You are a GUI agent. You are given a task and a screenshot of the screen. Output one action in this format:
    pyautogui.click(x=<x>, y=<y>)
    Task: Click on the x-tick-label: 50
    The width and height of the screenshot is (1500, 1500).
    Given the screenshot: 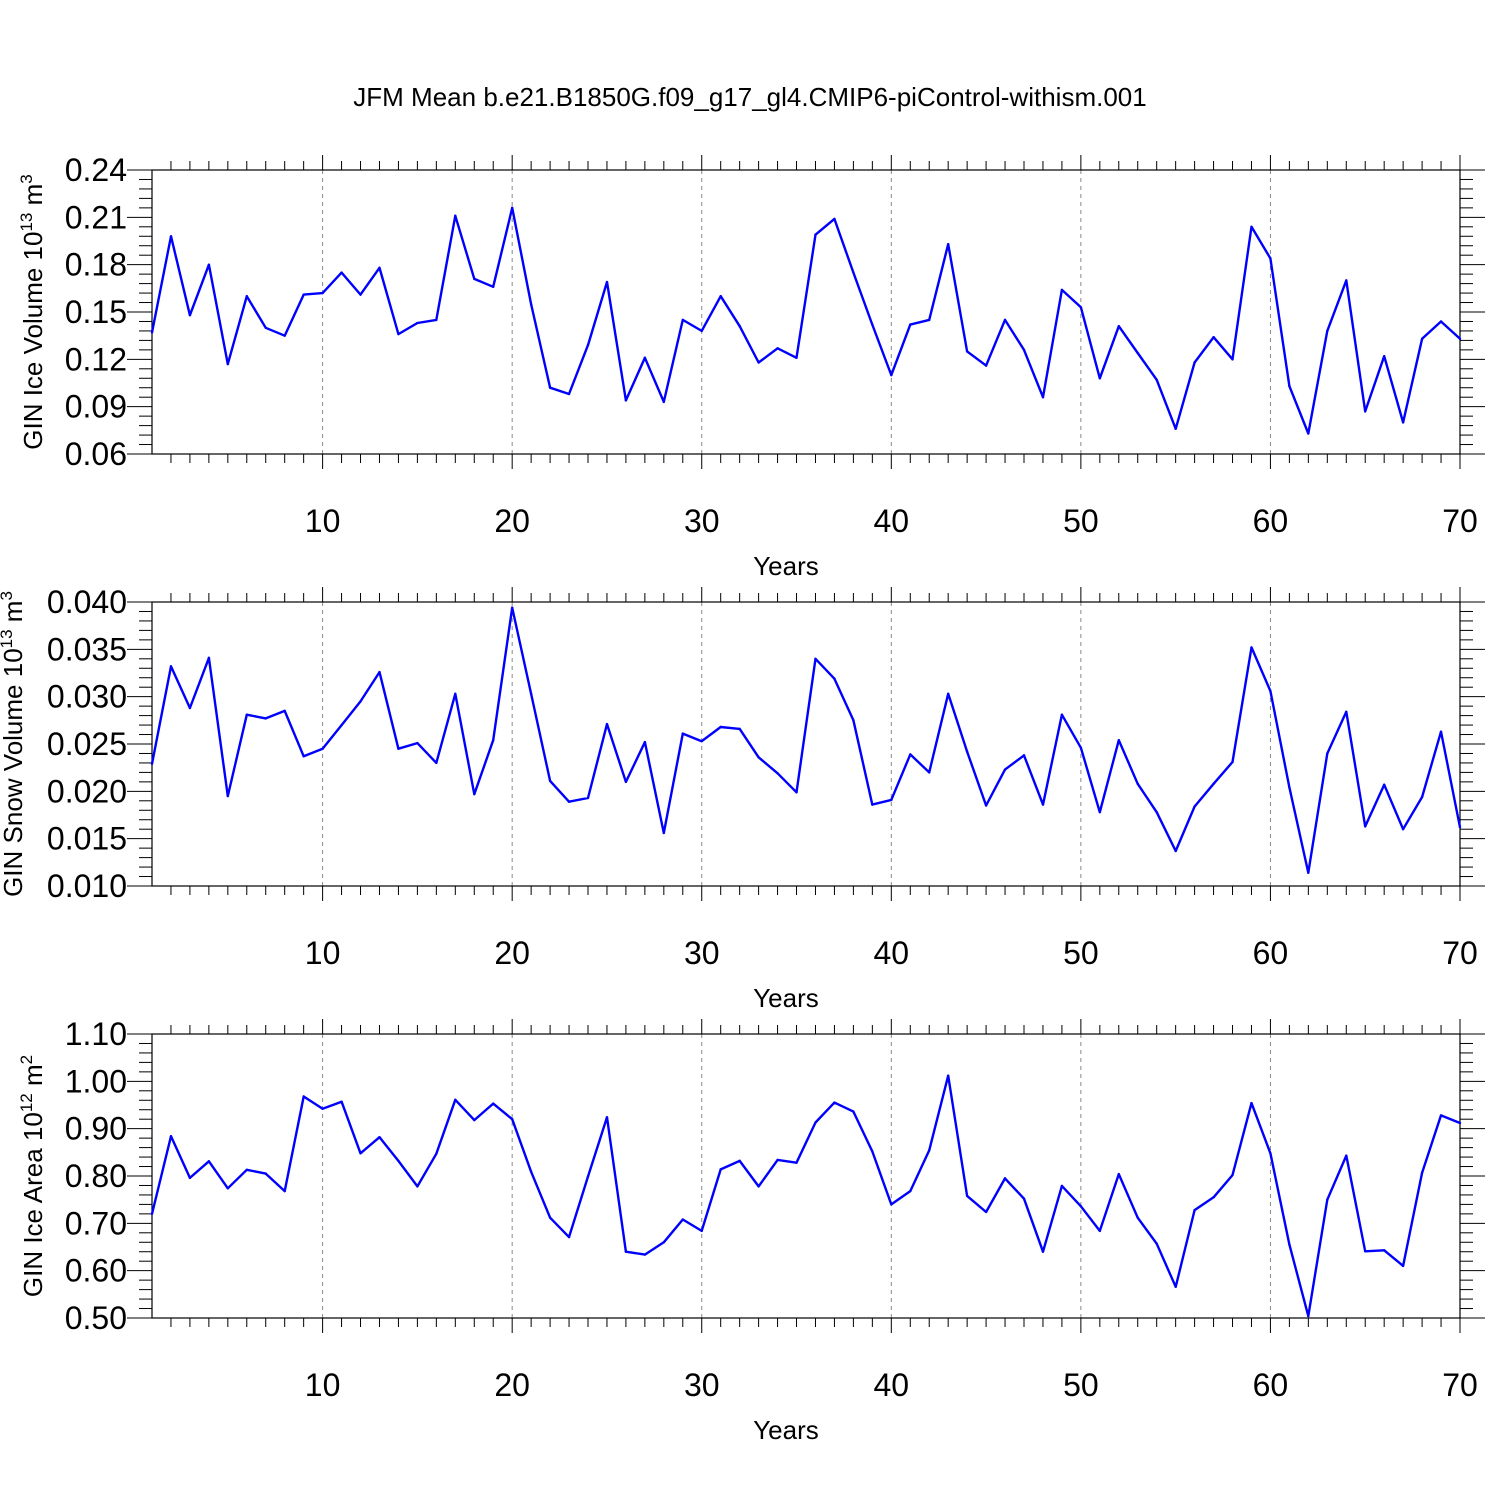 What is the action you would take?
    pyautogui.click(x=1081, y=521)
    